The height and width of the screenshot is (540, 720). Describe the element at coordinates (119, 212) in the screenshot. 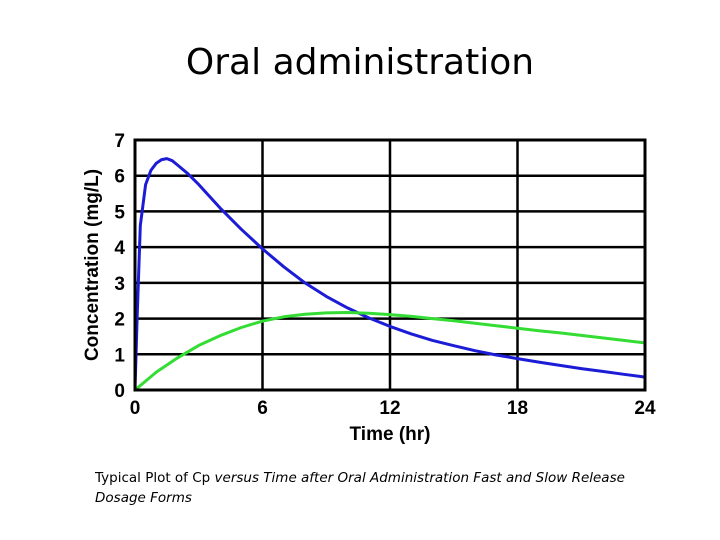

I see `y-tick-label: 5` at that location.